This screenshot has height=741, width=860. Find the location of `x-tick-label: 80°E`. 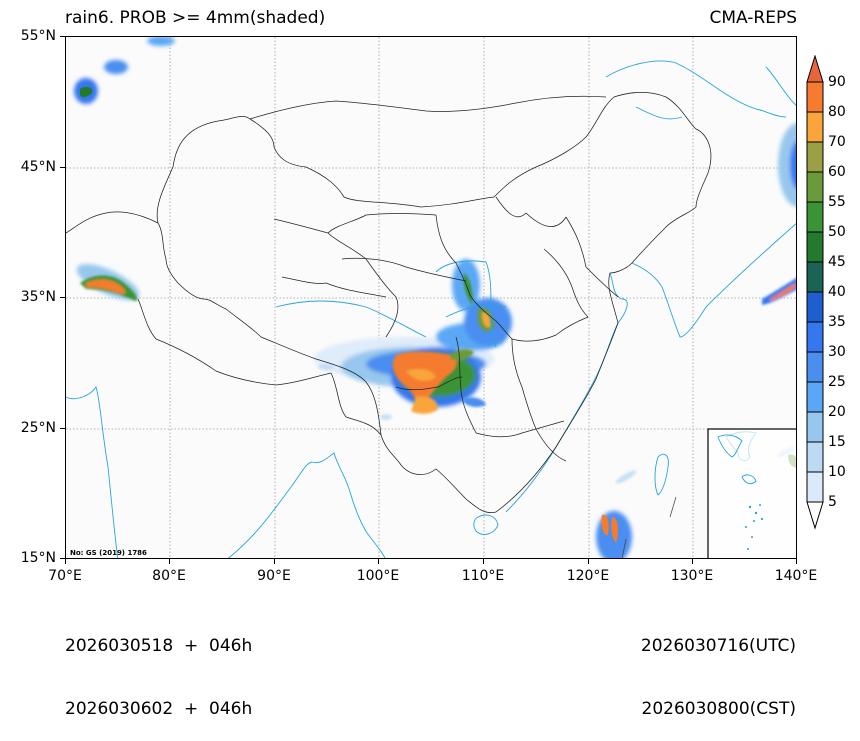

x-tick-label: 80°E is located at coordinates (169, 576).